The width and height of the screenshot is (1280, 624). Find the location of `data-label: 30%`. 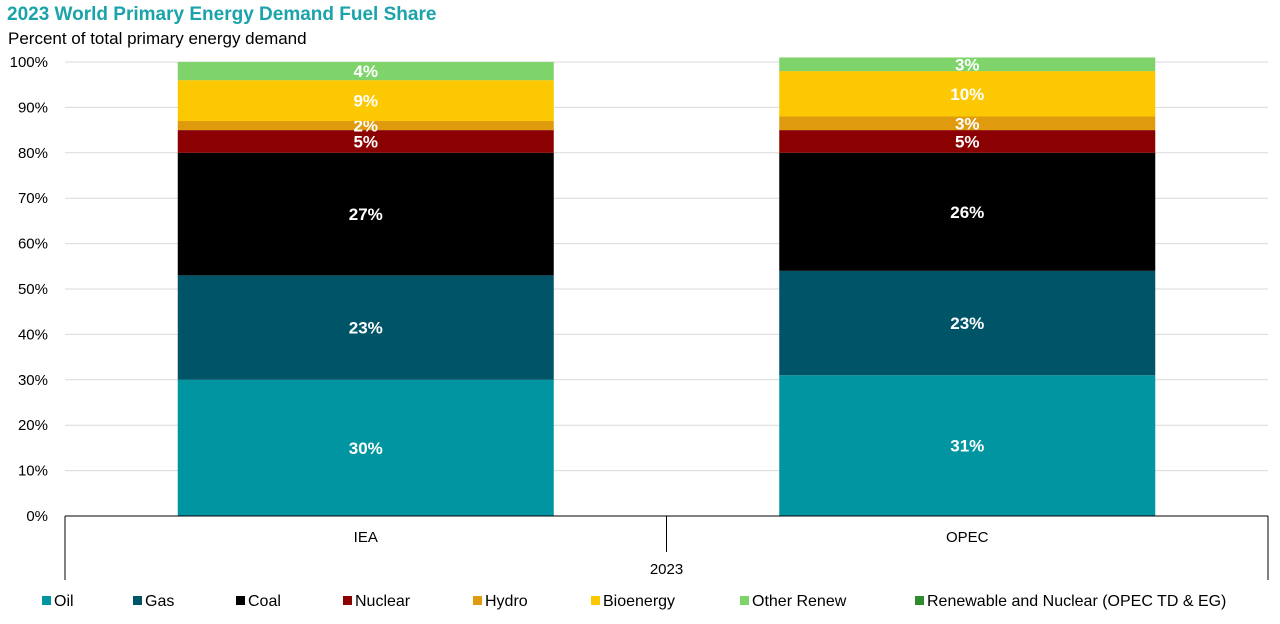

data-label: 30% is located at coordinates (366, 448).